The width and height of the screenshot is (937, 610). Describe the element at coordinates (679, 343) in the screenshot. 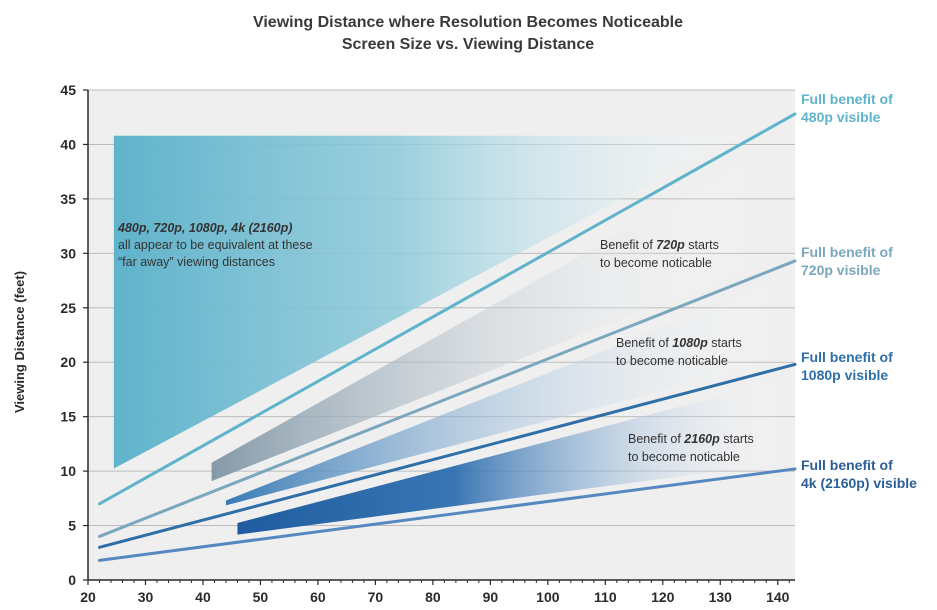

I see `annotation-2-line-0: Benefit of 1080p starts` at that location.